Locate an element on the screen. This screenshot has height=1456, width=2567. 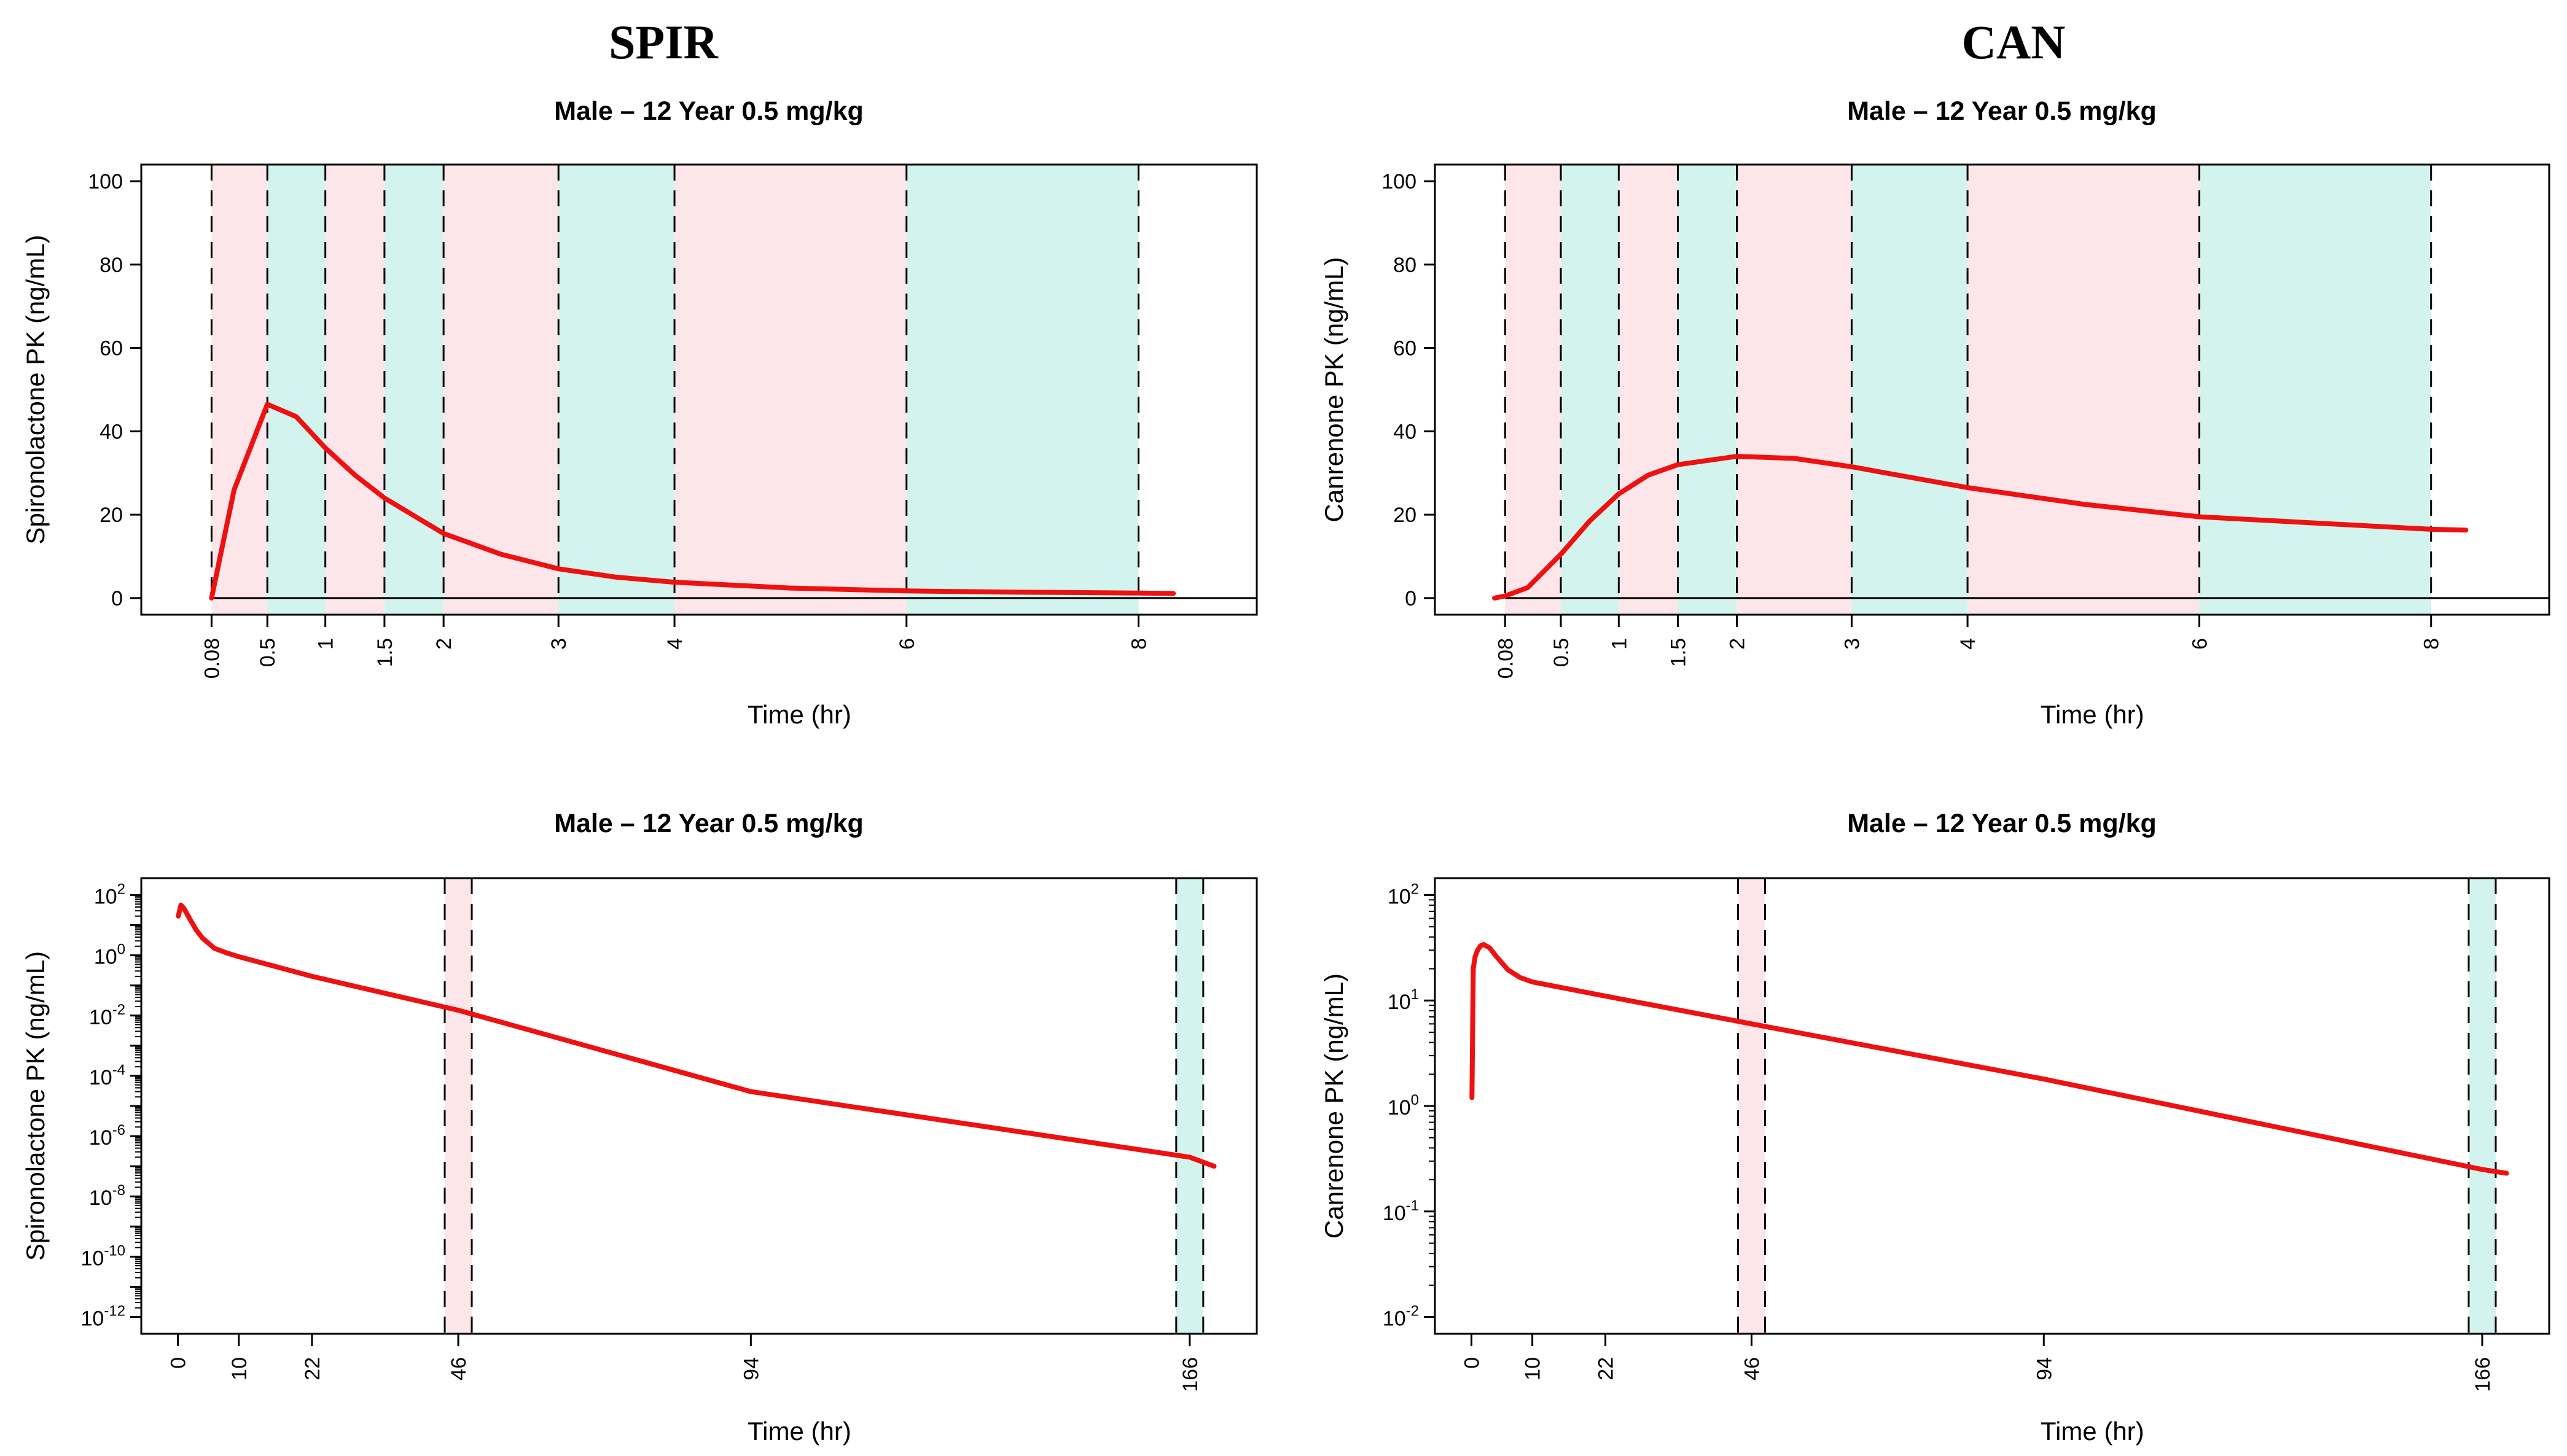
x-tick-label: 4 is located at coordinates (675, 644).